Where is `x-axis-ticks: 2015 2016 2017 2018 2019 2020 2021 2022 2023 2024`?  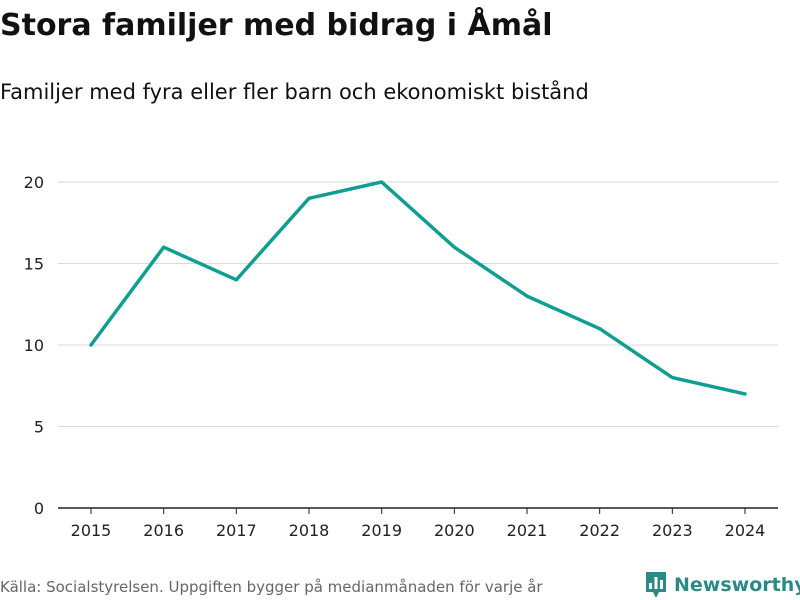
x-axis-ticks: 2015 2016 2017 2018 2019 2020 2021 2022 2023 2024 is located at coordinates (418, 524).